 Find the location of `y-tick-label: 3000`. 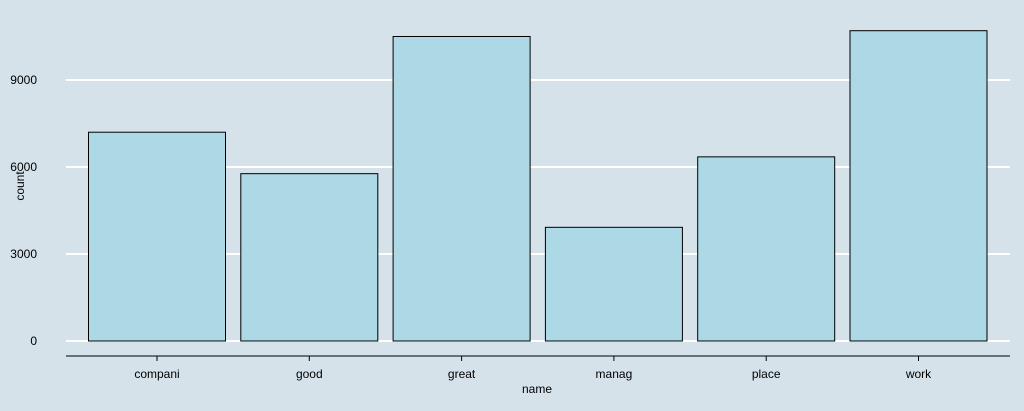

y-tick-label: 3000 is located at coordinates (23, 254).